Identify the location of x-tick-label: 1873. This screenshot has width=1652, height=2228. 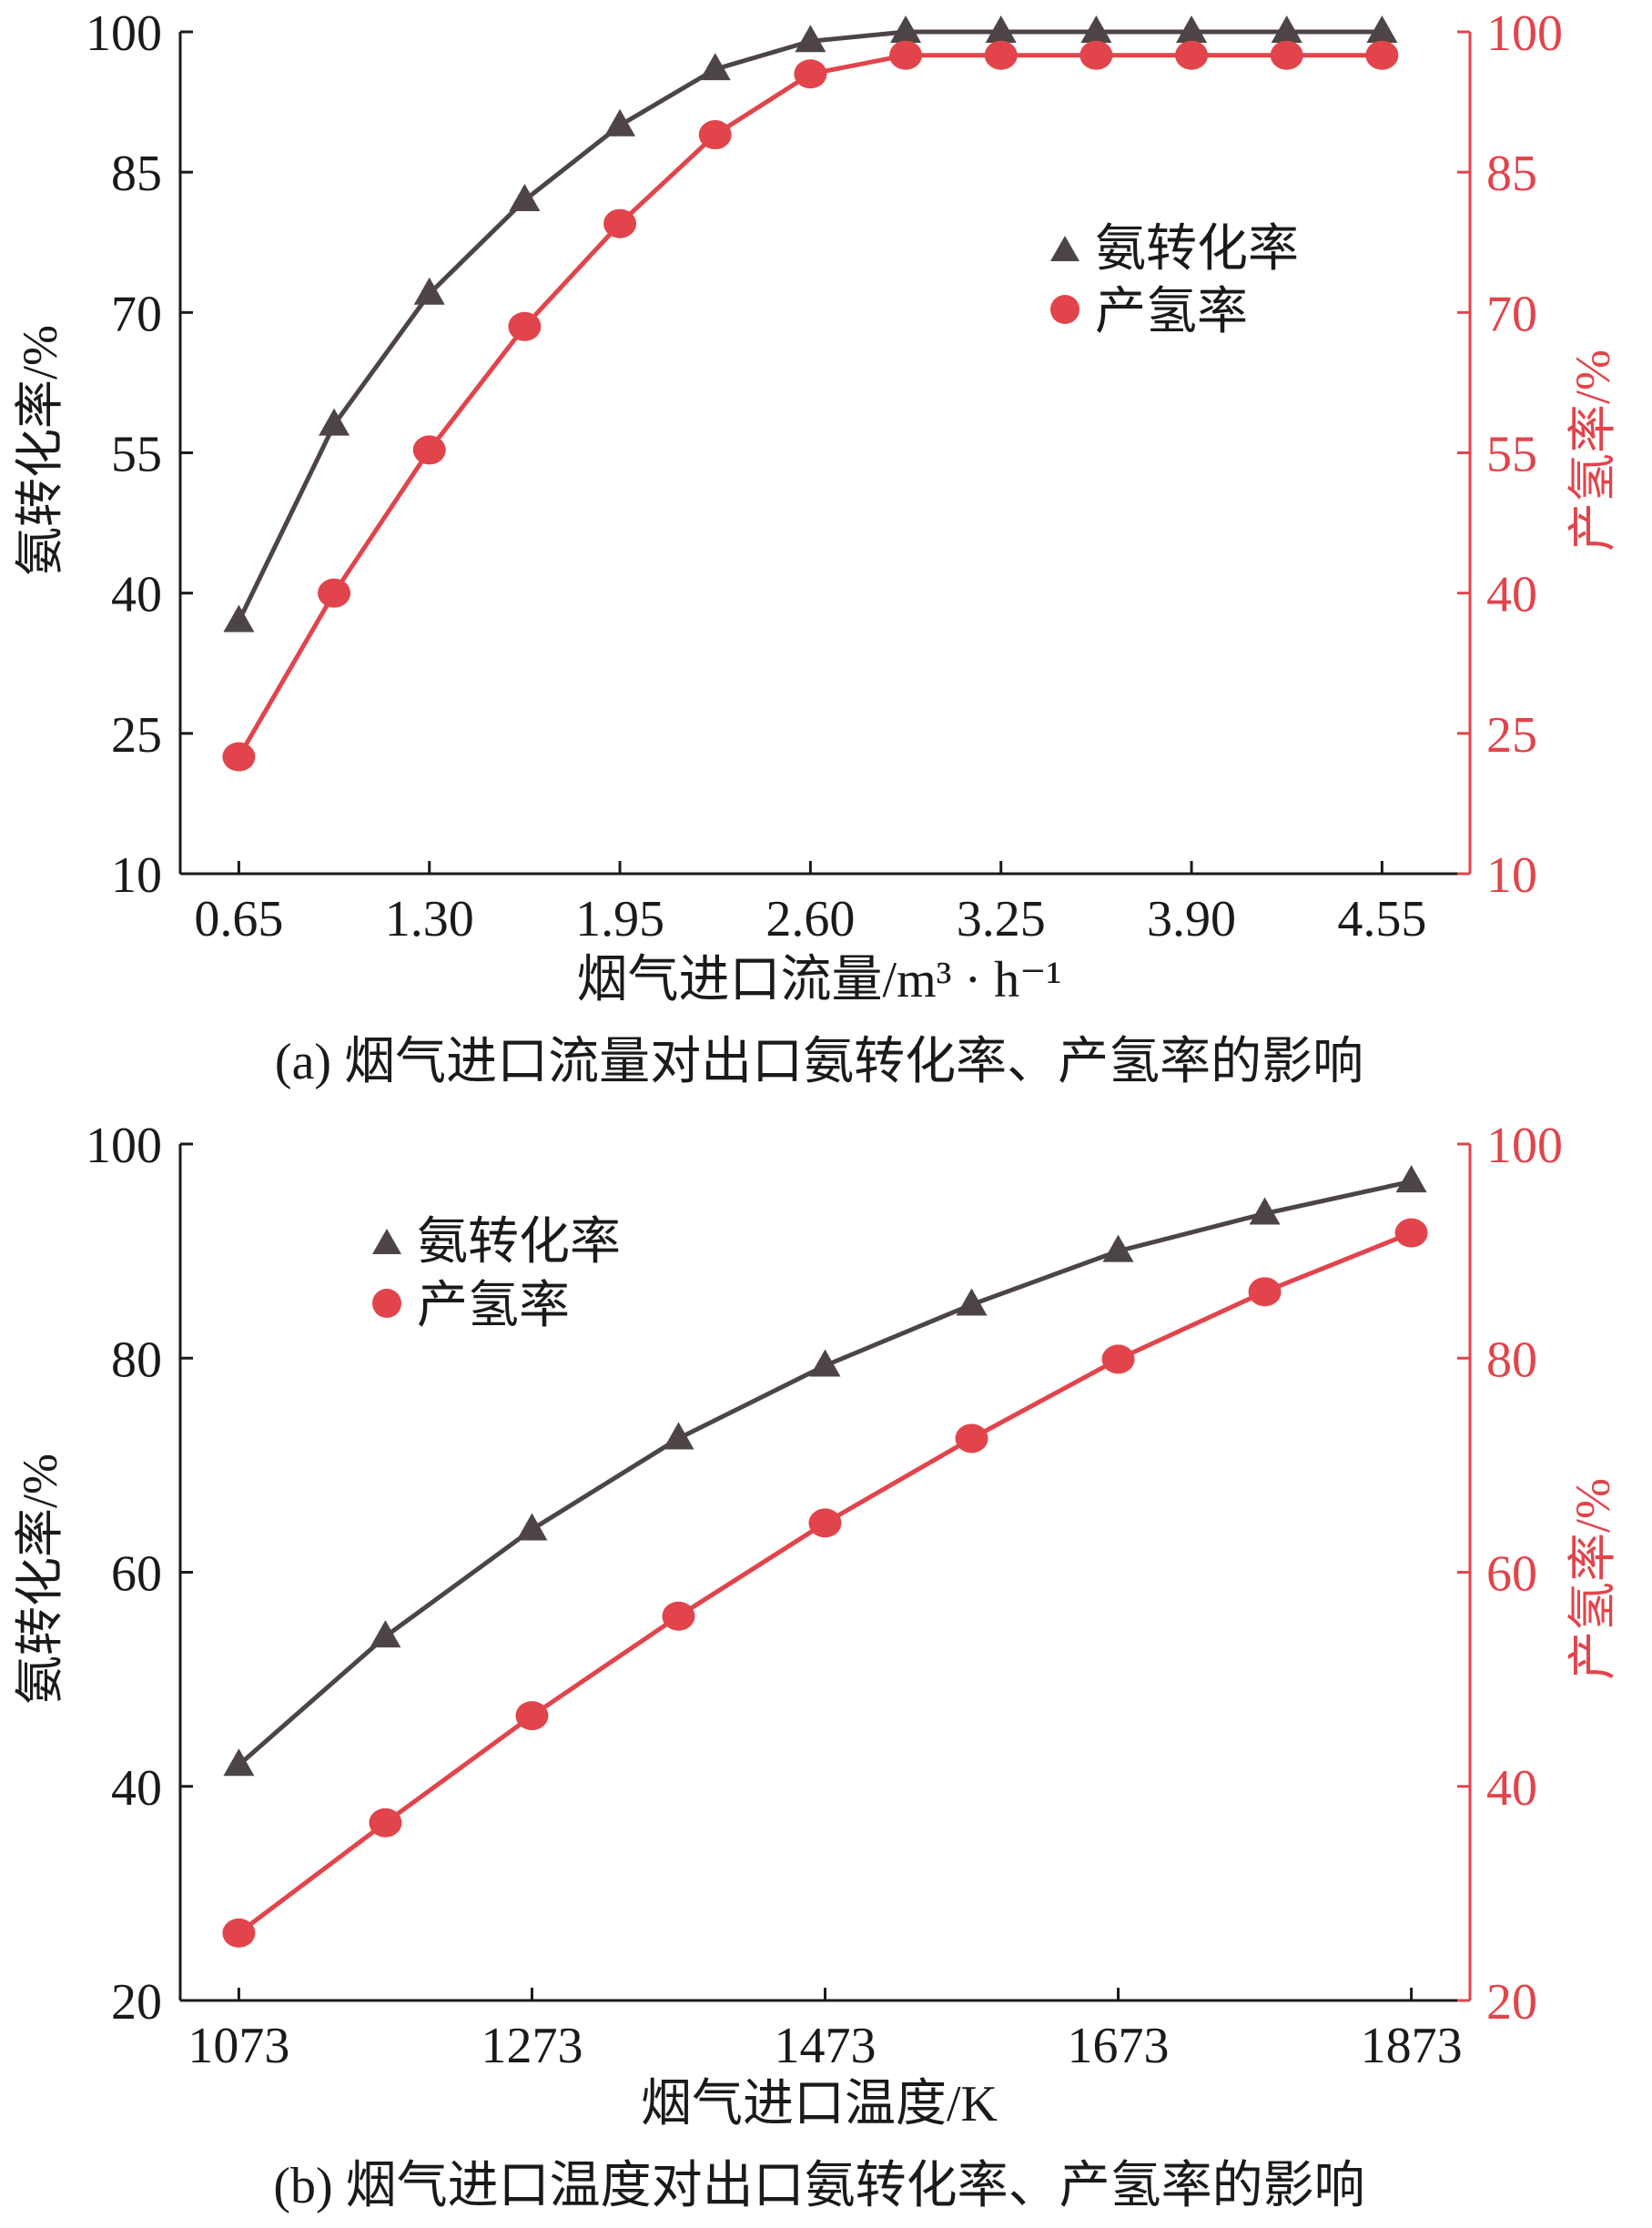
(1412, 2046).